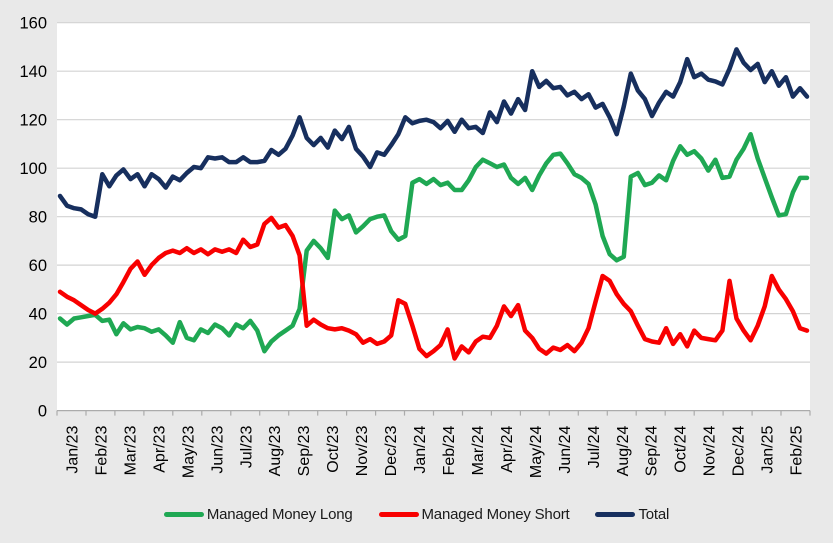 This screenshot has width=833, height=543. Describe the element at coordinates (333, 449) in the screenshot. I see `x-axis-tick-label: Oct/23` at that location.